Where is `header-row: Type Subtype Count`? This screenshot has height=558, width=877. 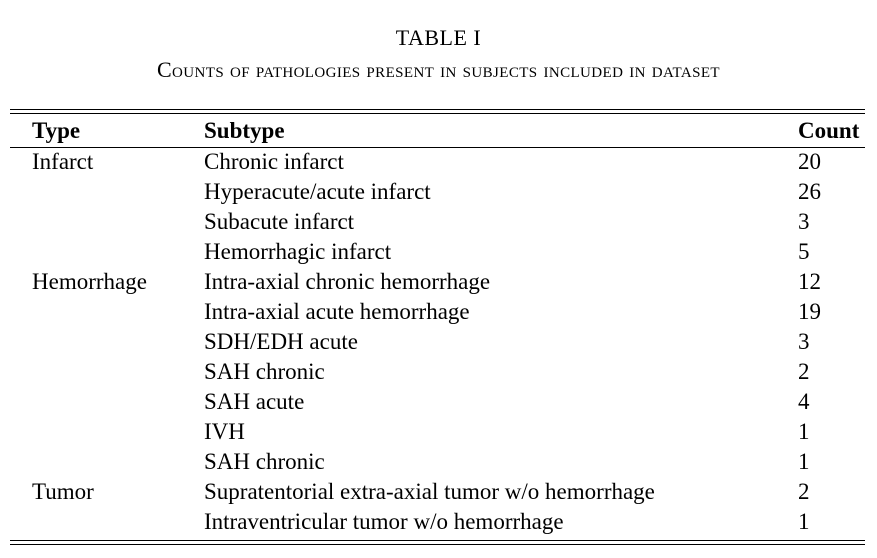 header-row: Type Subtype Count is located at coordinates (437, 130).